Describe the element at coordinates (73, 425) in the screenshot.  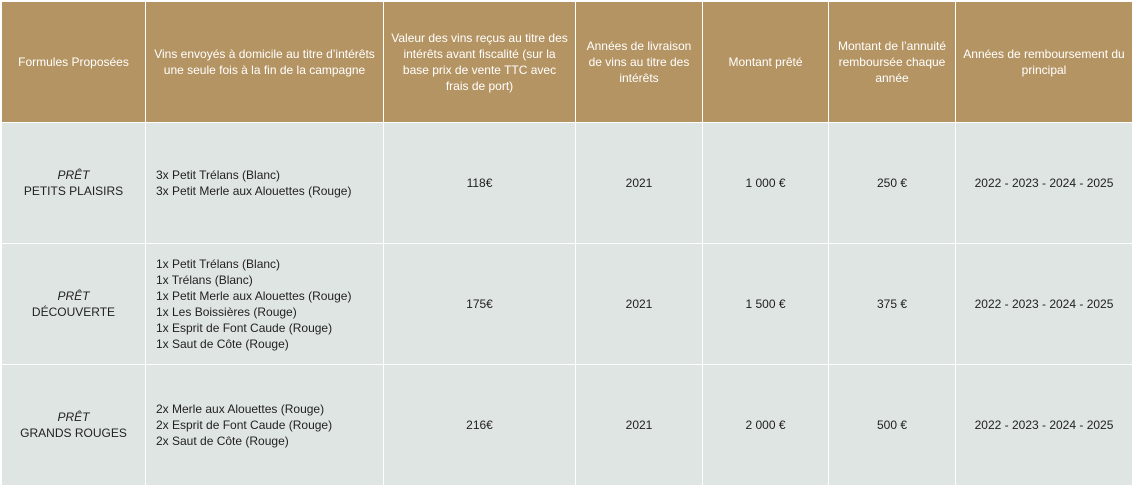
I see `formula-cell: PRÊT GRANDS ROUGES` at that location.